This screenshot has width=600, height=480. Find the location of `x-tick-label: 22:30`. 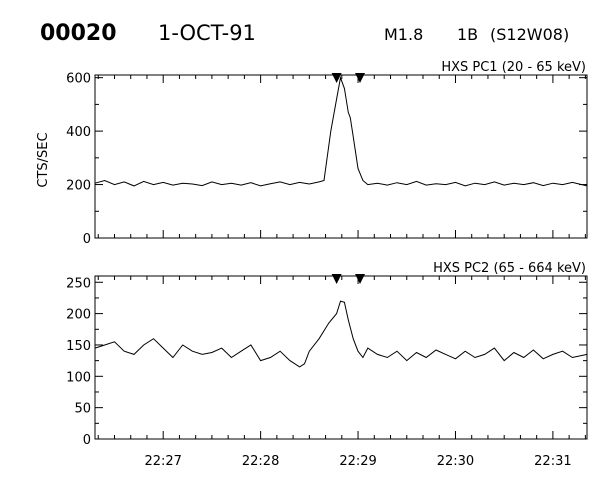

x-tick-label: 22:30 is located at coordinates (455, 461).